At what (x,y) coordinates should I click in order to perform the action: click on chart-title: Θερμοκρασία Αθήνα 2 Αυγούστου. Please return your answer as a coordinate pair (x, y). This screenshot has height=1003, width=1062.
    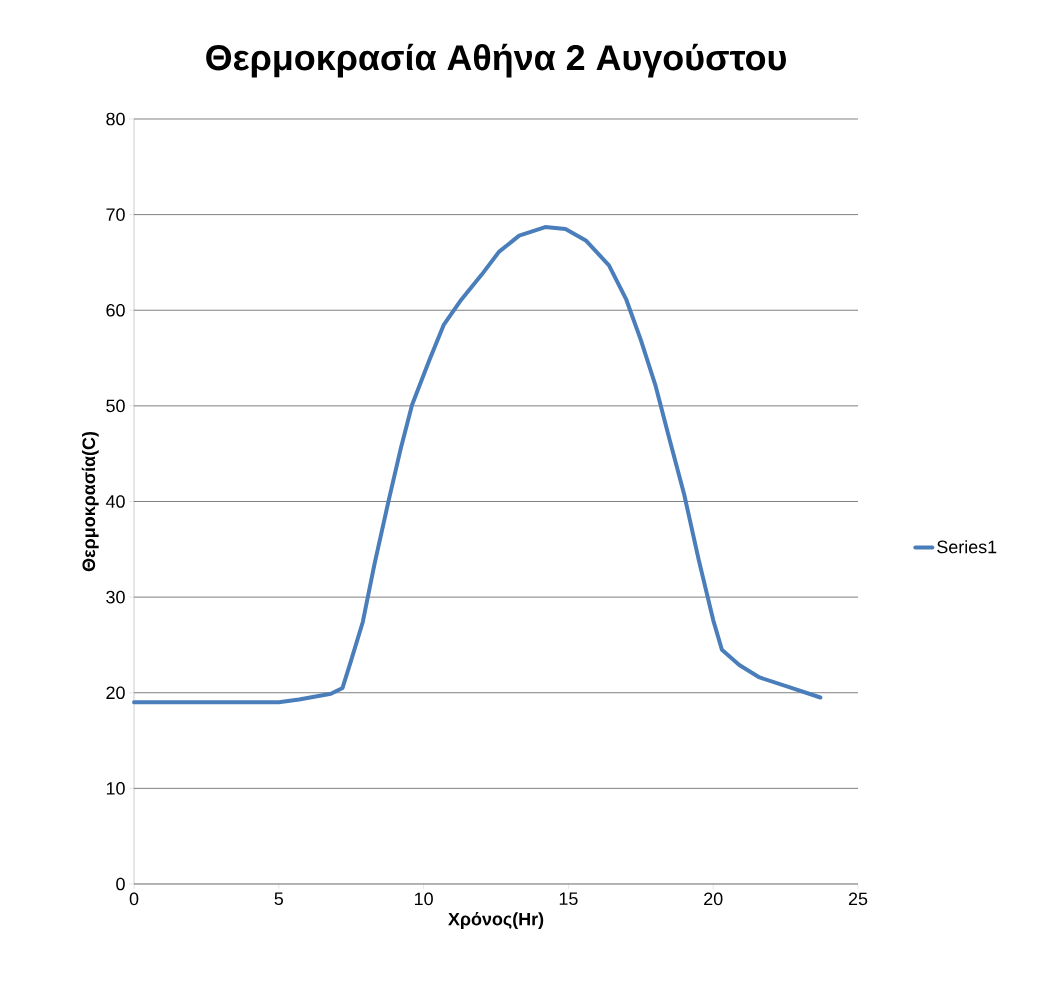
    Looking at the image, I should click on (496, 60).